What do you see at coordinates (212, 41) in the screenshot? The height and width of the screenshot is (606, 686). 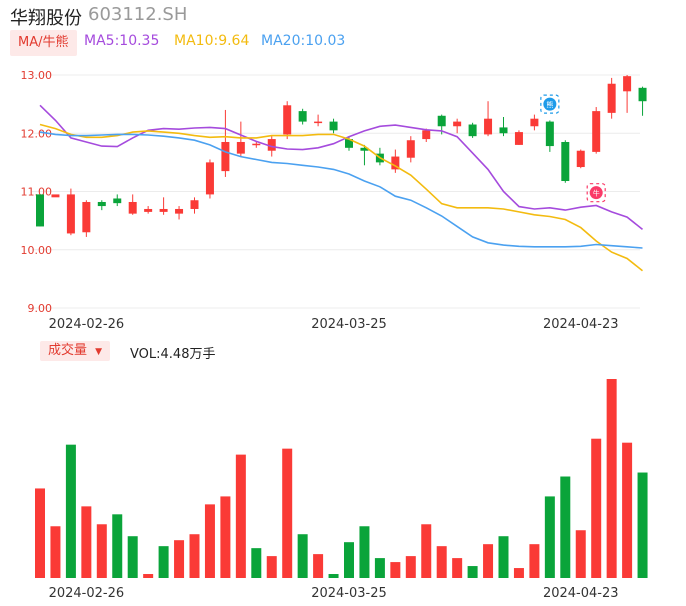 I see `ma10-legend: MA10:9.64` at bounding box center [212, 41].